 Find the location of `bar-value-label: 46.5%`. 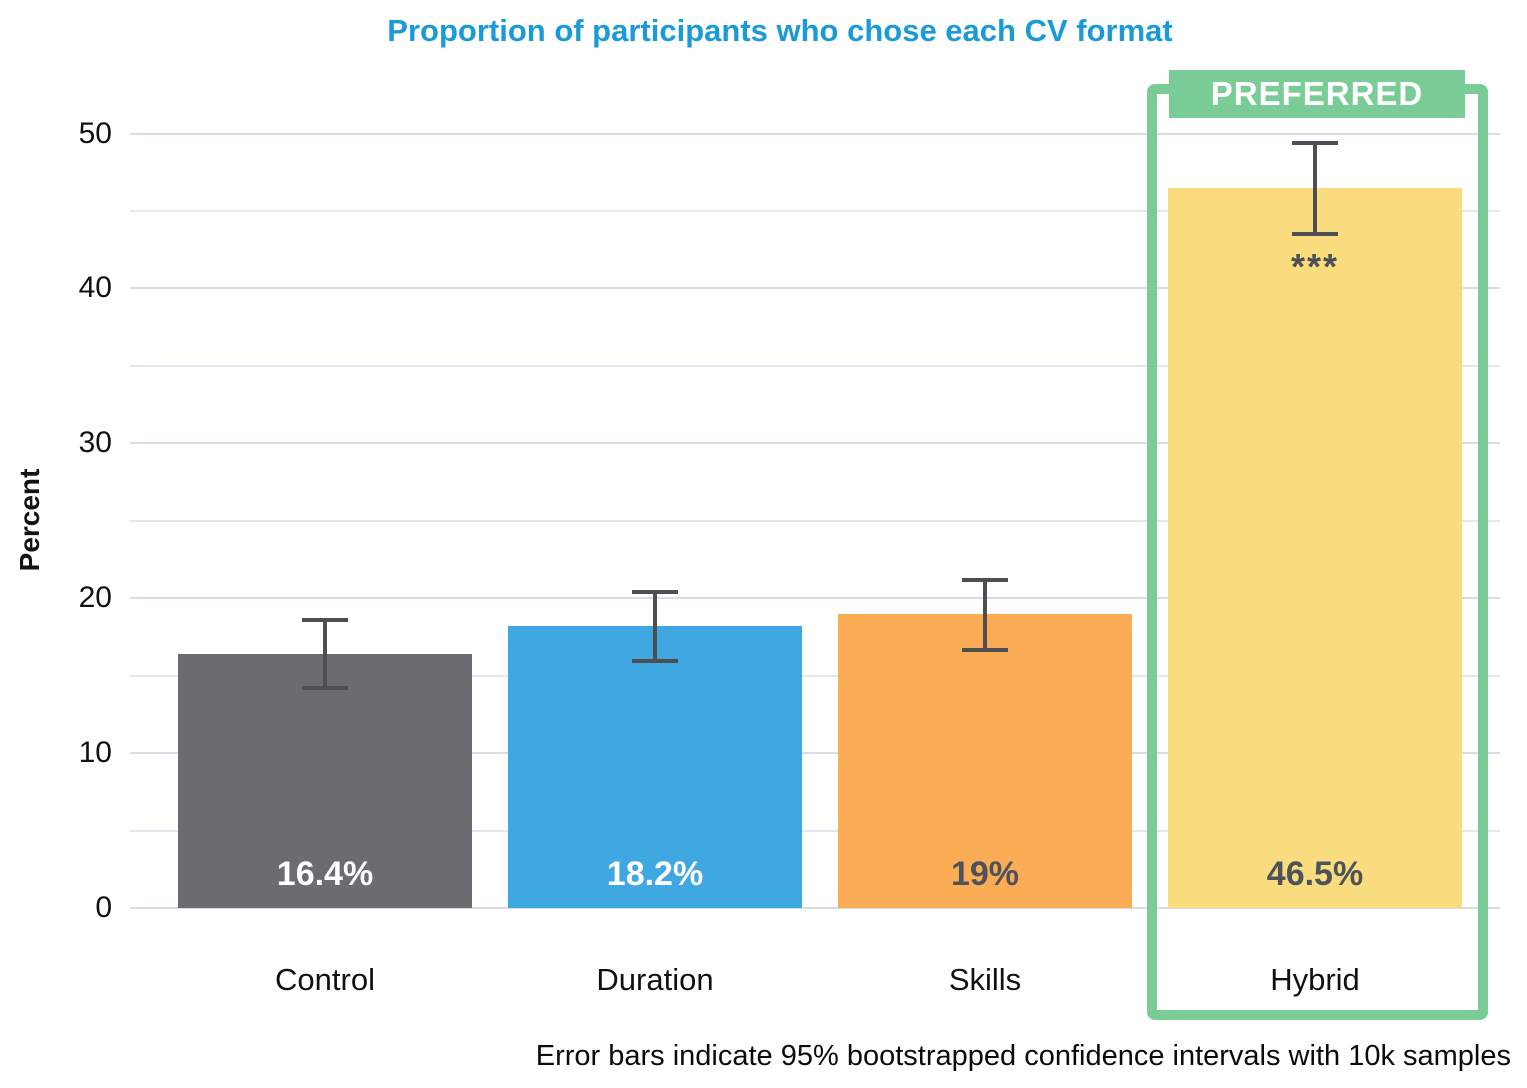

bar-value-label: 46.5% is located at coordinates (1315, 874).